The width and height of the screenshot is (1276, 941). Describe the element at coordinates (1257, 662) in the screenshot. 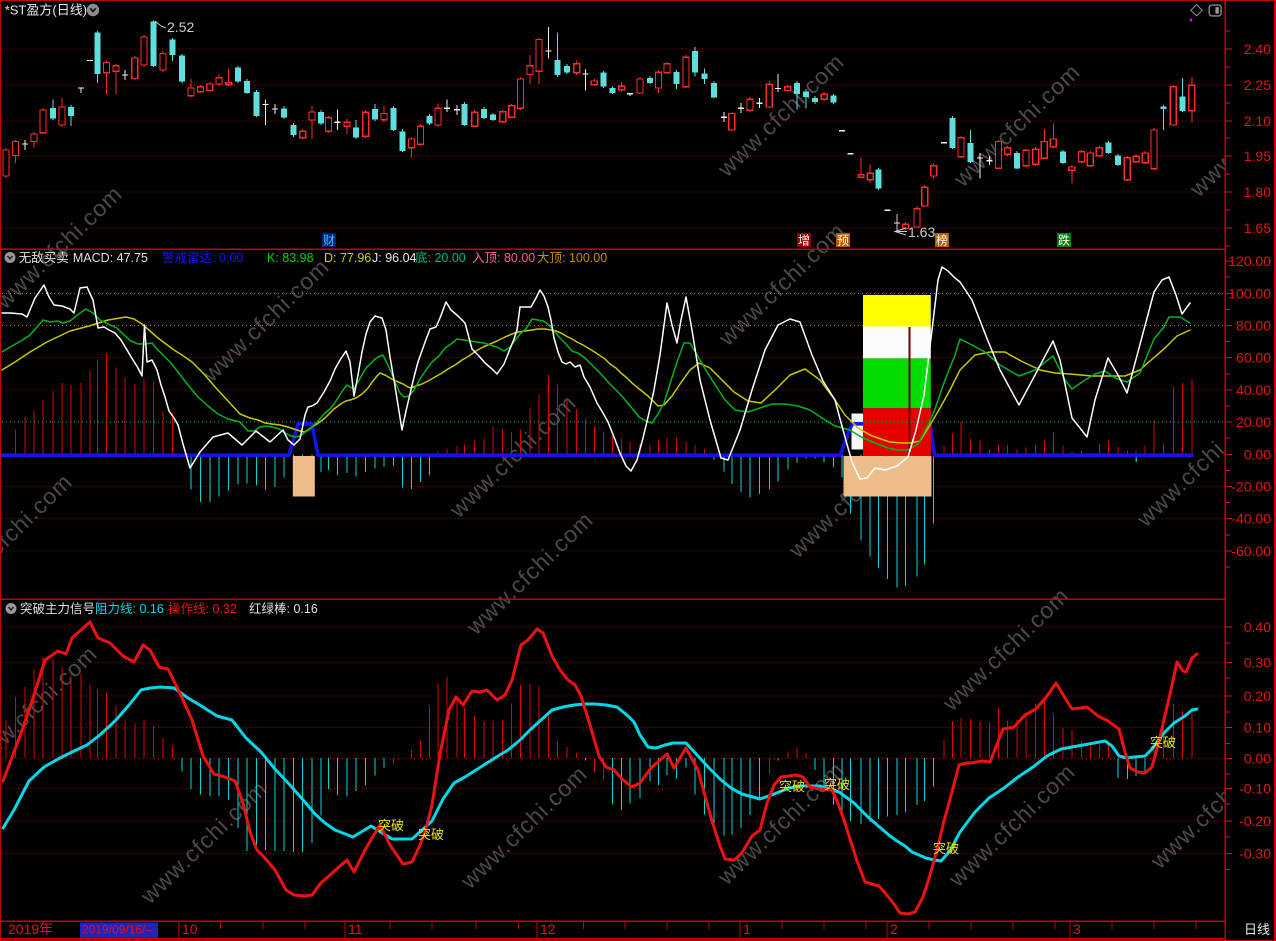

I see `svg-text: 0.30` at that location.